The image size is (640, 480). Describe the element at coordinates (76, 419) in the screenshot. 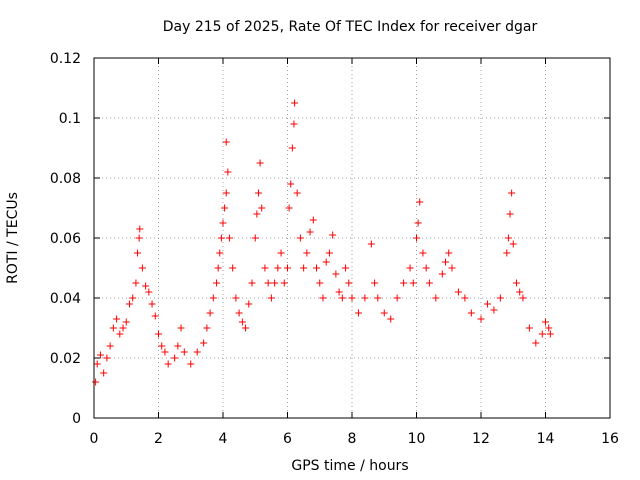

I see `y-tick-label: 0` at that location.